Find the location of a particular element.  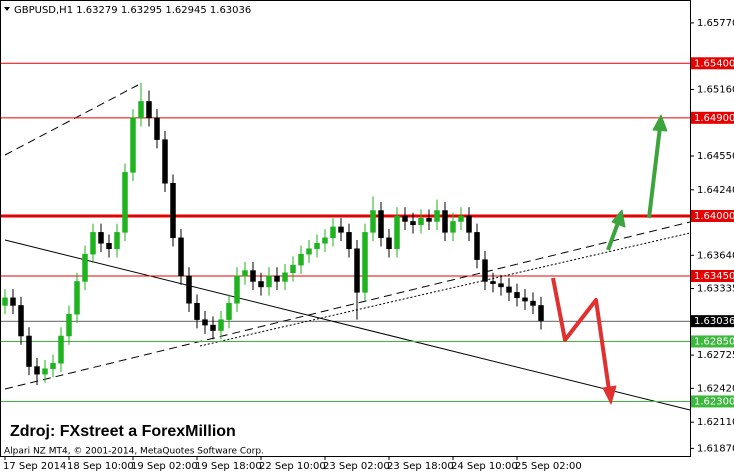

y-tick-label: 1.62725 is located at coordinates (715, 355).